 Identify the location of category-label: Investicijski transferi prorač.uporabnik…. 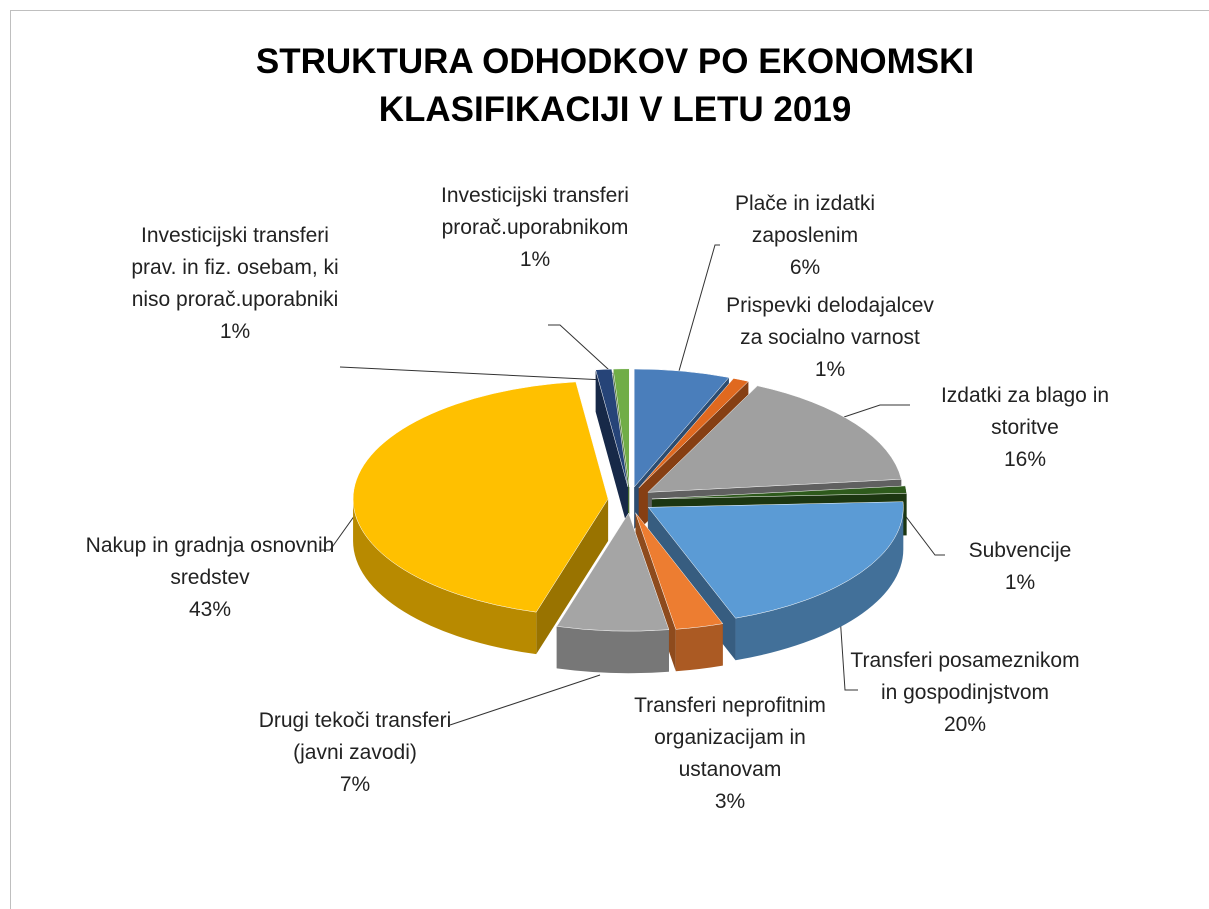
(535, 211).